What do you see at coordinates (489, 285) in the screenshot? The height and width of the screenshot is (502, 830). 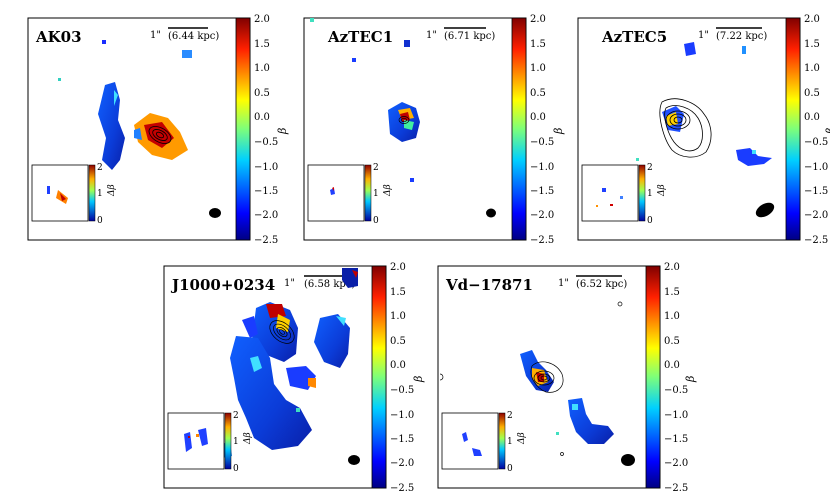 I see `panel-title: Vd−17871` at bounding box center [489, 285].